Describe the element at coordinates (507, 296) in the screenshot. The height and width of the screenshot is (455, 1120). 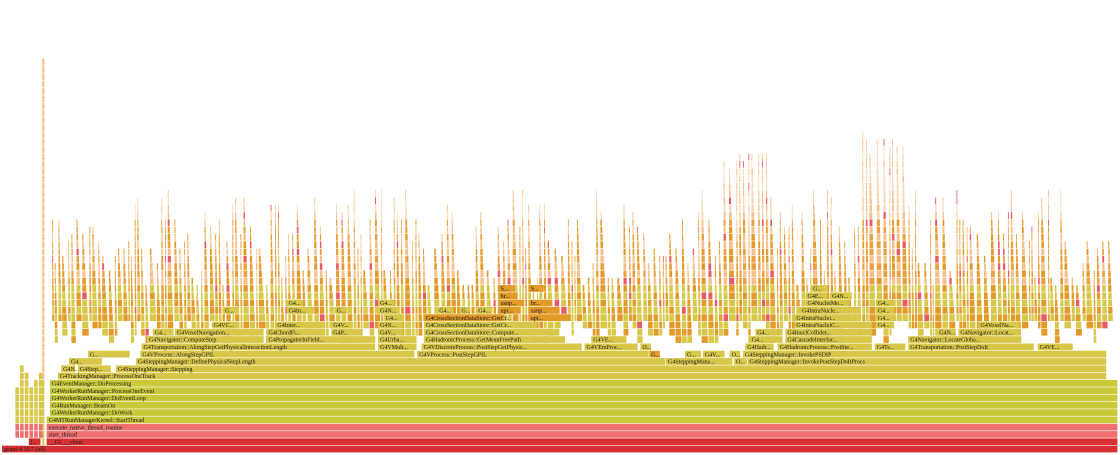
I see `flame-frame-bar` at that location.